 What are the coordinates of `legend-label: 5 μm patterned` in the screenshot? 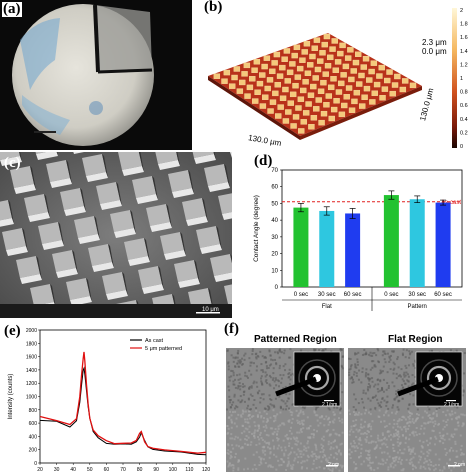 It's located at (163, 349).